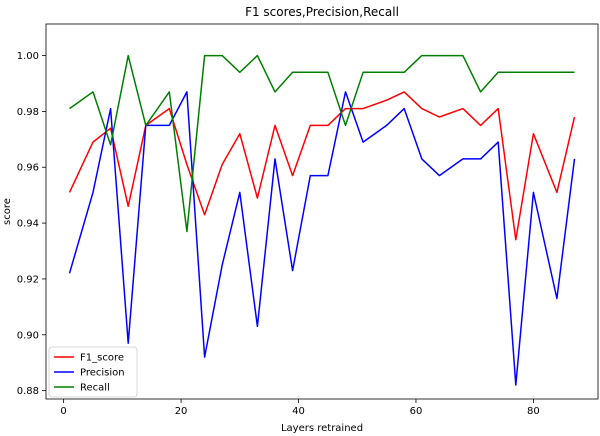 The image size is (600, 436). I want to click on legend-label: F1_score, so click(102, 358).